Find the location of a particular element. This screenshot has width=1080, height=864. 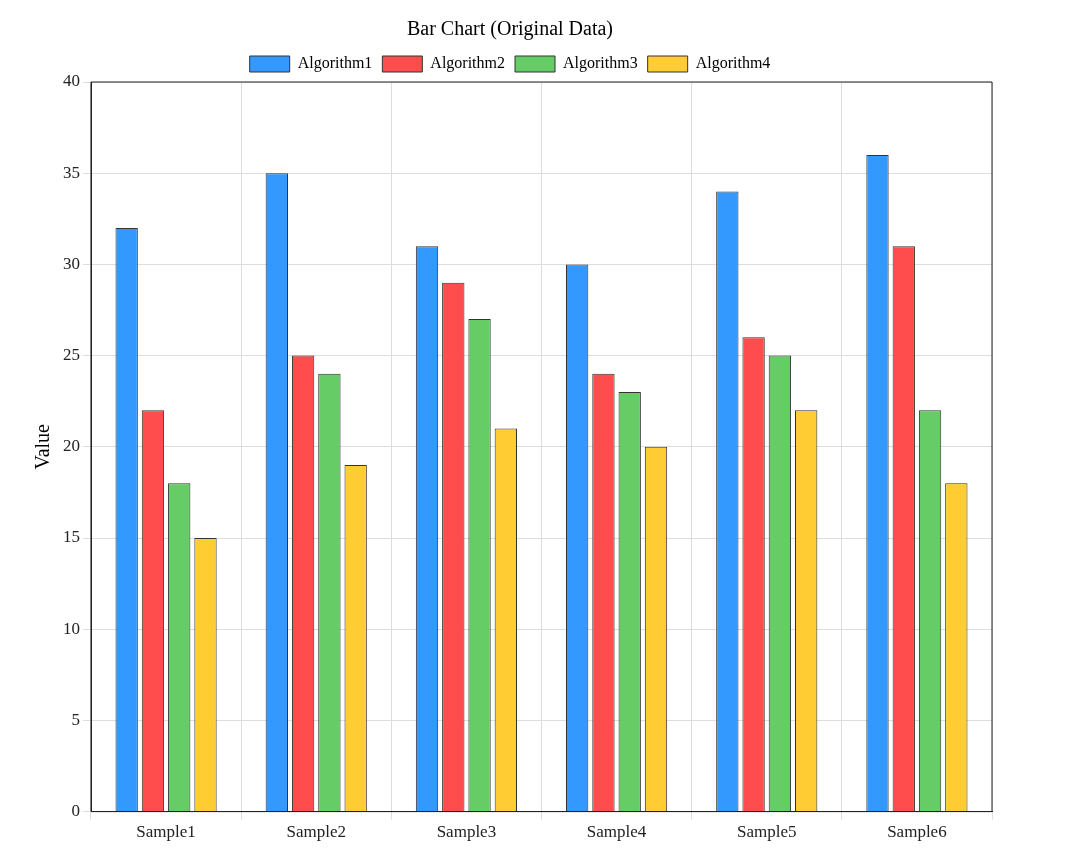

x-tick-label: Sample1 is located at coordinates (166, 832).